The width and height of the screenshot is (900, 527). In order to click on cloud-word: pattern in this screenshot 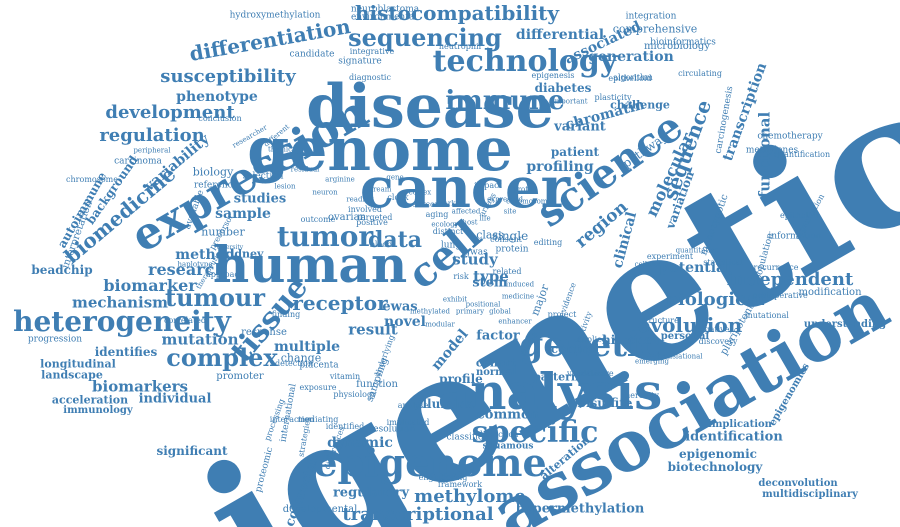, I will do `click(556, 377)`.